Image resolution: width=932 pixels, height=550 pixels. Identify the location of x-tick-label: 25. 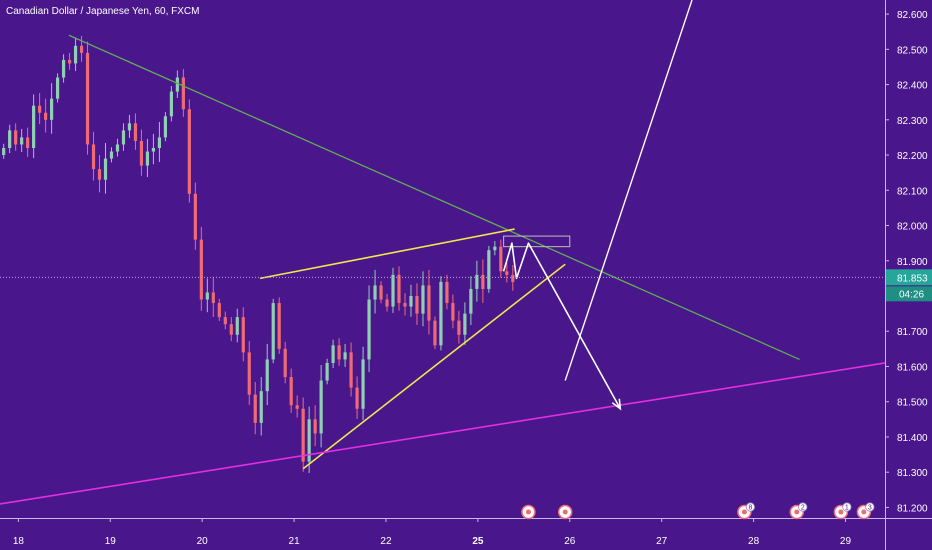
(478, 541).